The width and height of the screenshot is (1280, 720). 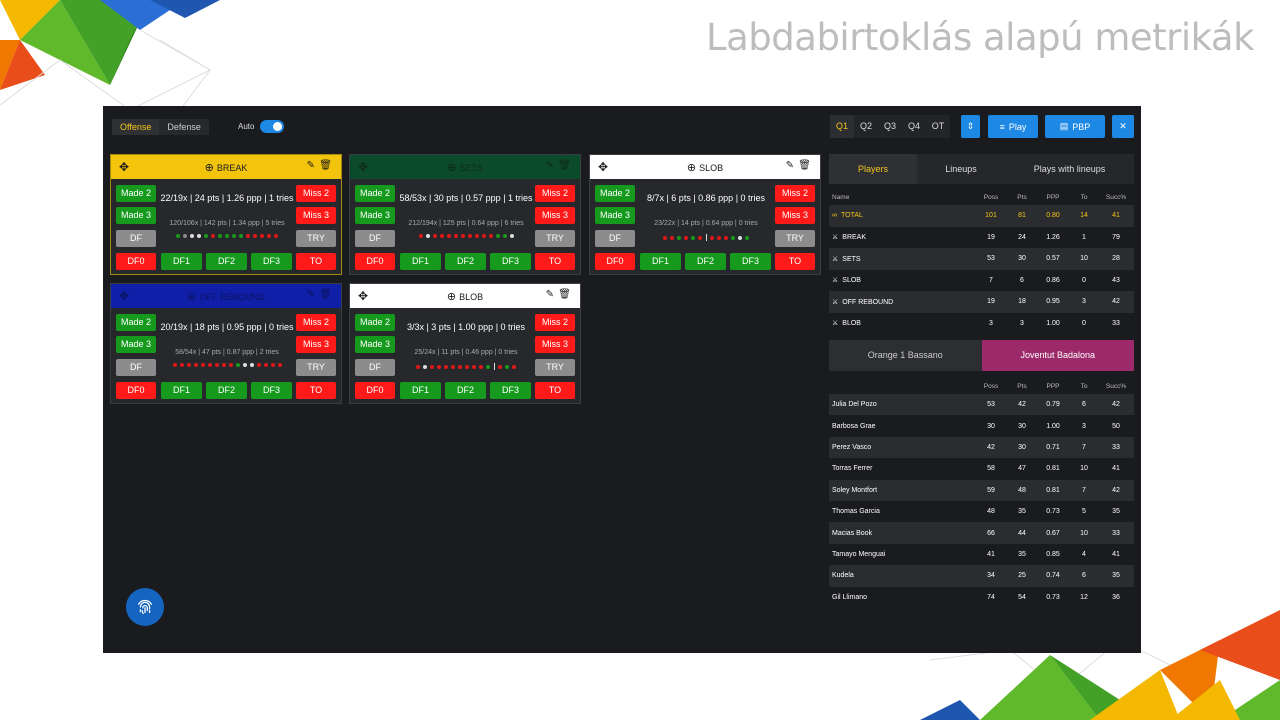 I want to click on table-row: Kudela 34 25 0.74 6 35, so click(x=981, y=576).